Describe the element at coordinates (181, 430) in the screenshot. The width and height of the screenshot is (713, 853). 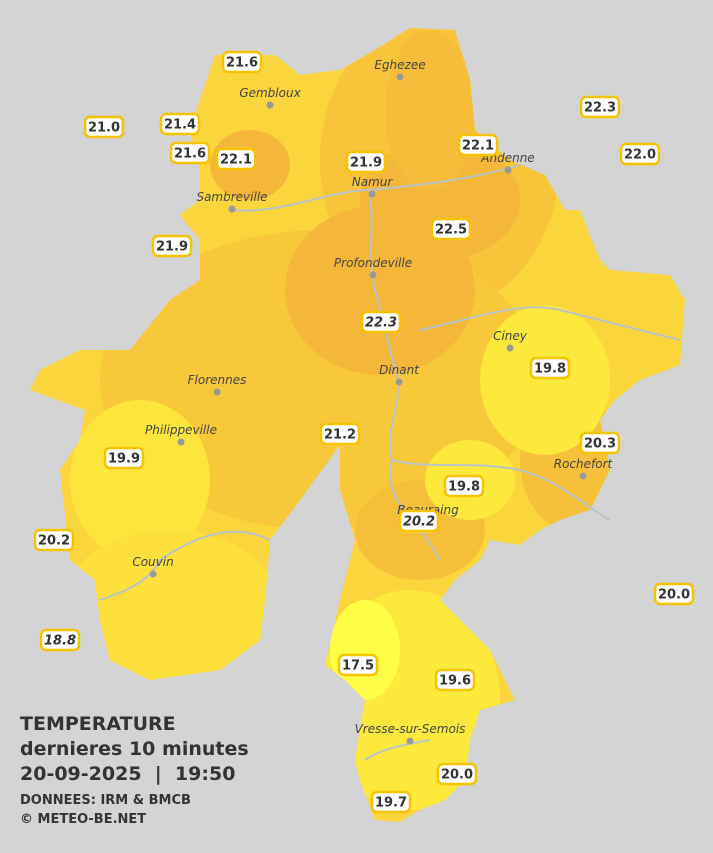
I see `town-label: Philippeville` at that location.